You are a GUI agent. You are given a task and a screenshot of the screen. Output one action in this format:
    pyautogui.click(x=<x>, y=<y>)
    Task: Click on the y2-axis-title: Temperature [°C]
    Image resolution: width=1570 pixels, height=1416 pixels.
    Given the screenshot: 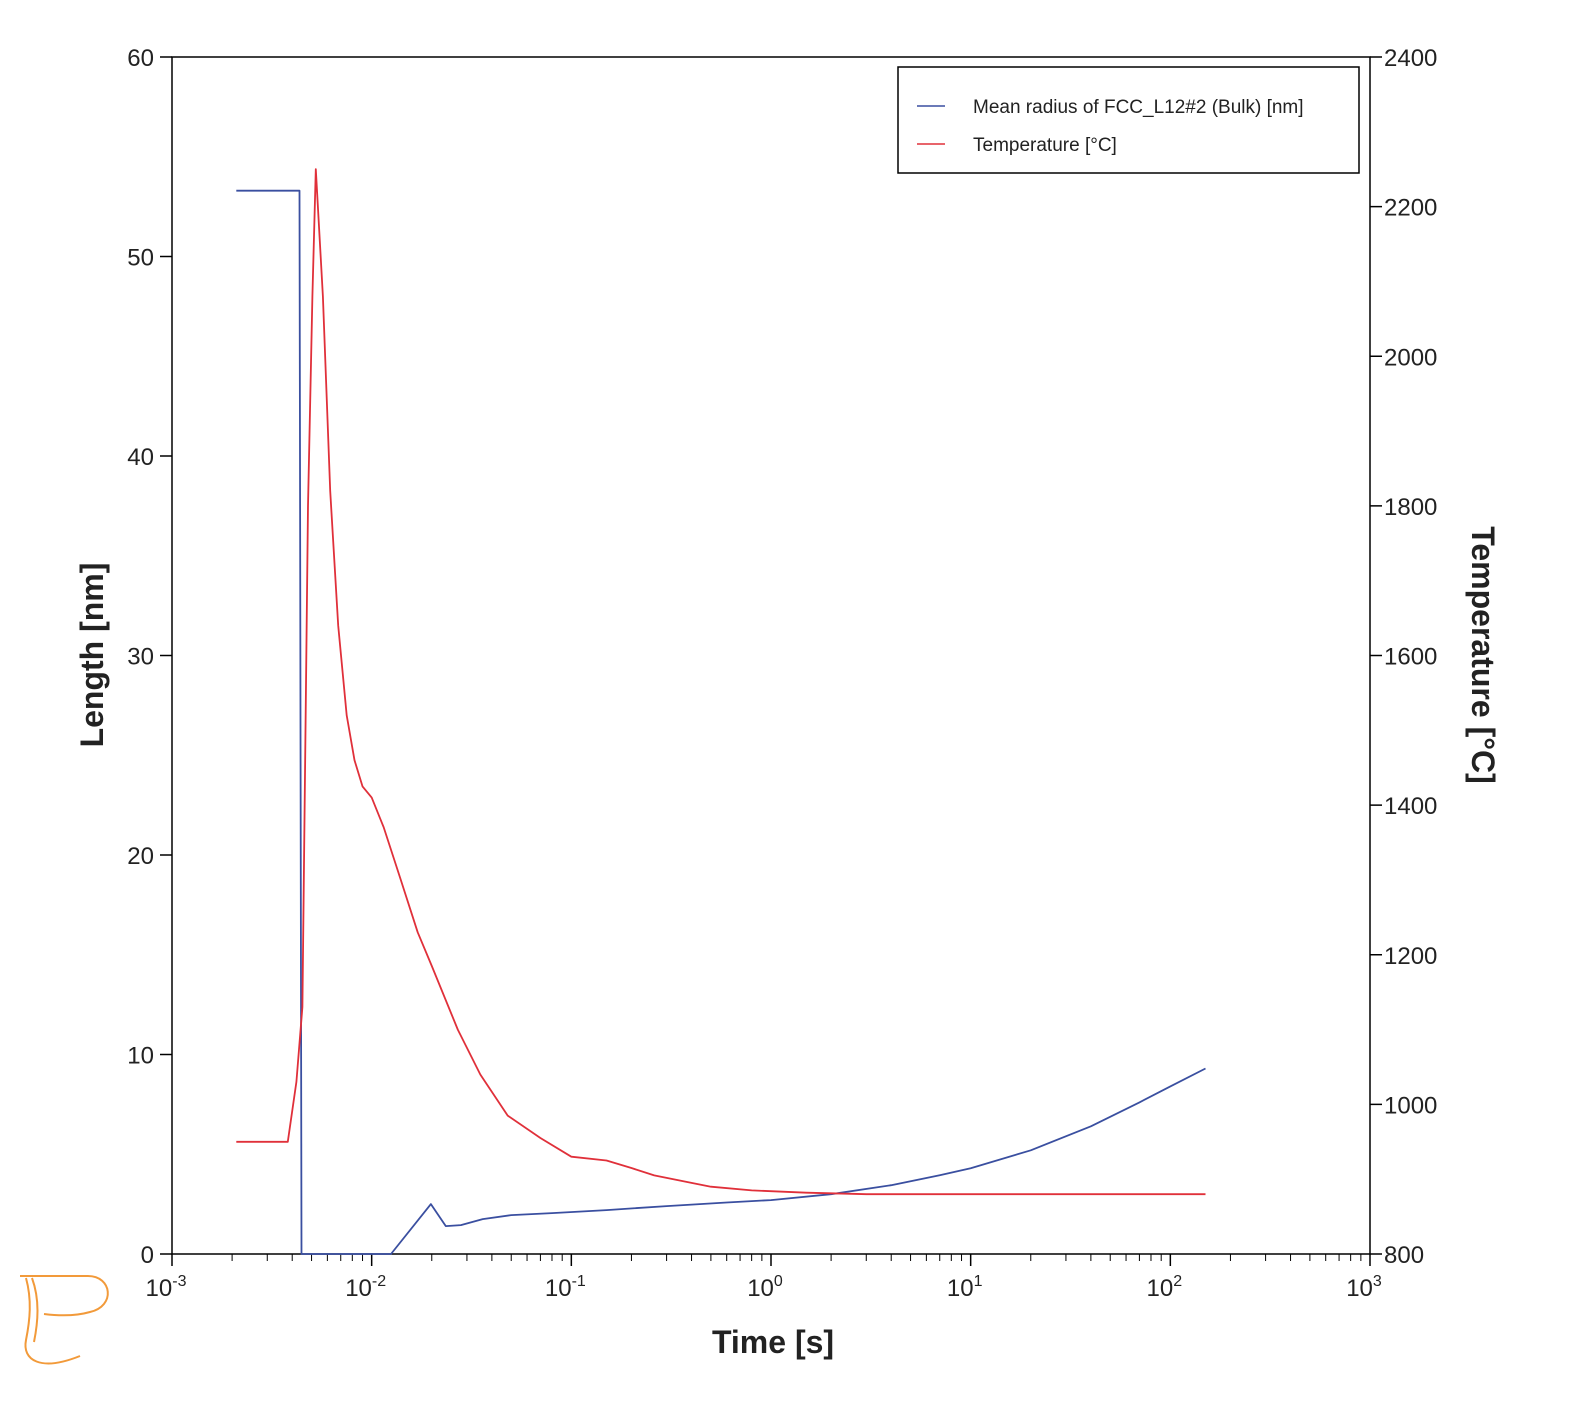 What is the action you would take?
    pyautogui.click(x=1483, y=655)
    